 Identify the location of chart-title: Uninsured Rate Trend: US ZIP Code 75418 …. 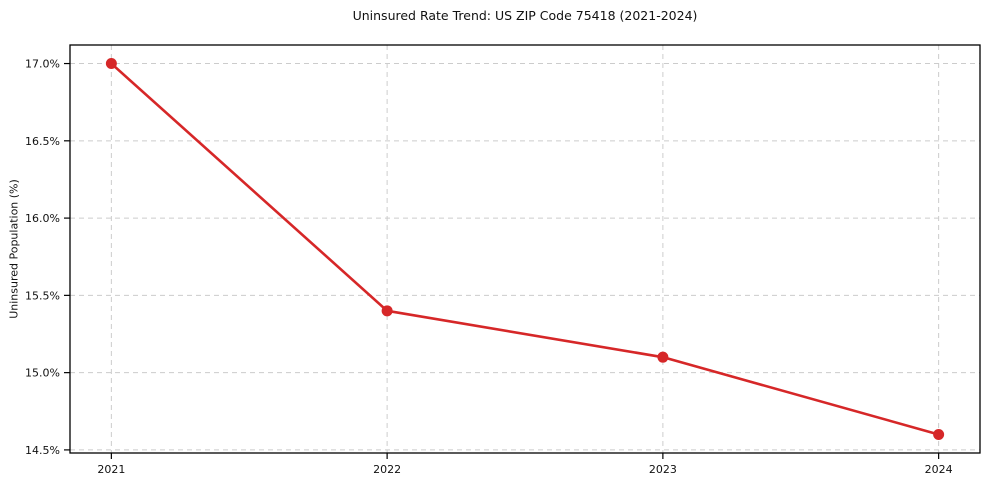
(525, 15).